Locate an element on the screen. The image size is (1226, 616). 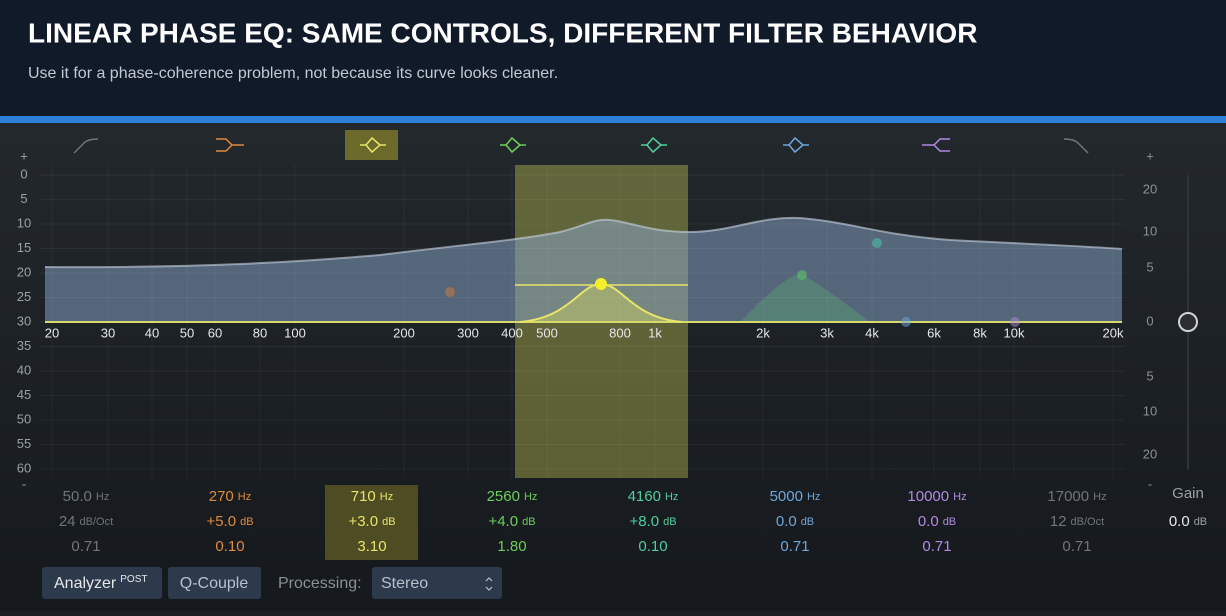
gain-value: +5.0 is located at coordinates (221, 521).